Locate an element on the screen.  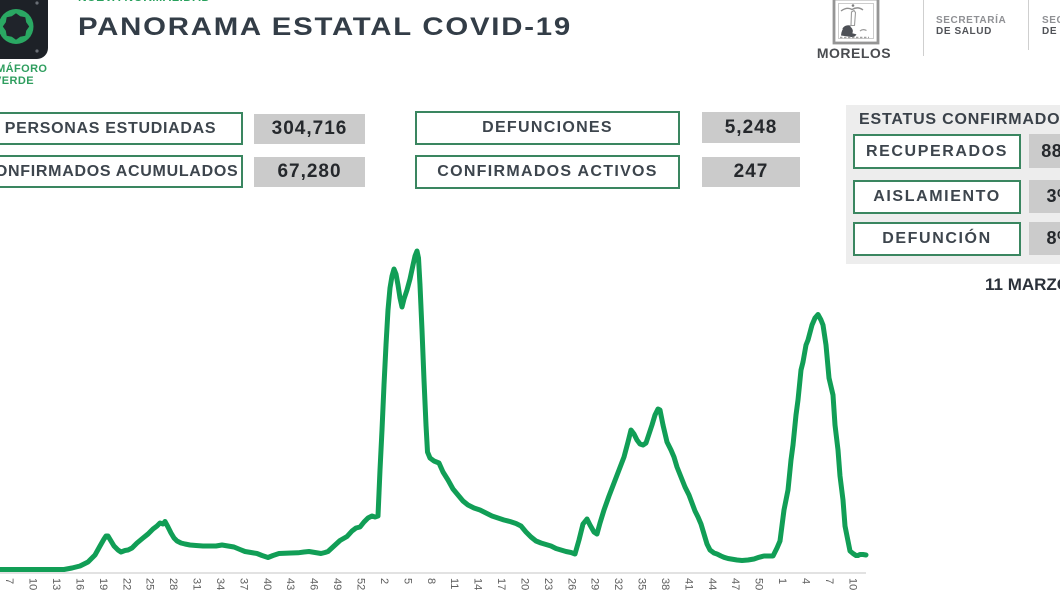
svg-text: 40 is located at coordinates (267, 584).